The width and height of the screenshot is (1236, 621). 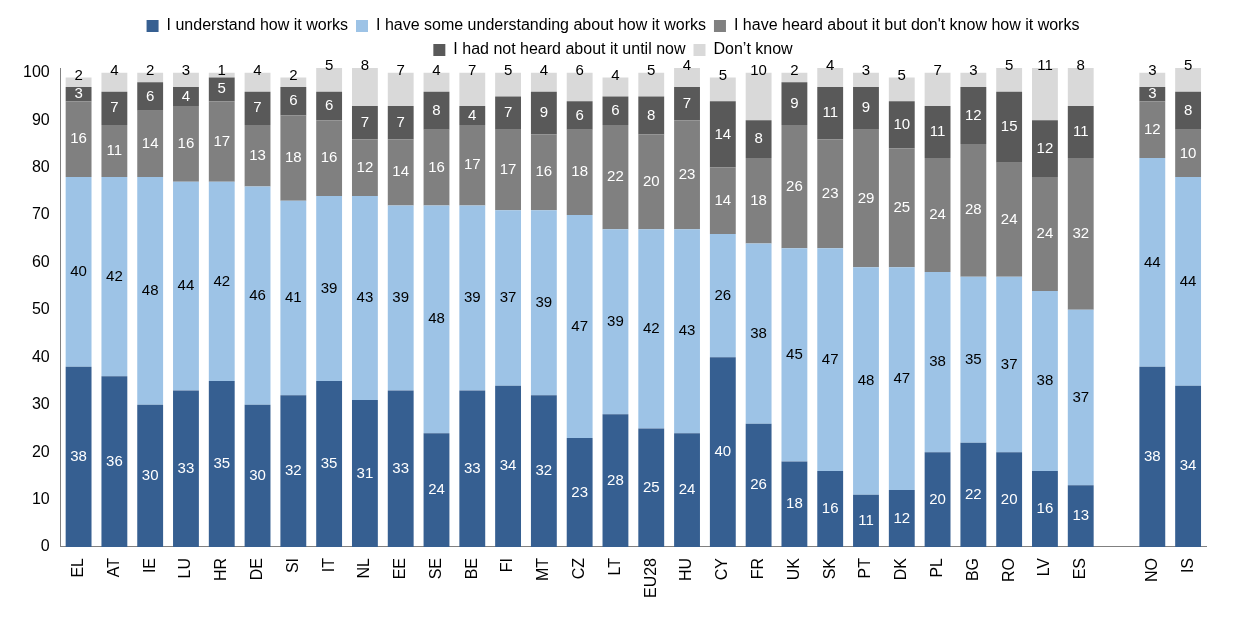 What do you see at coordinates (544, 112) in the screenshot?
I see `data-label: 9` at bounding box center [544, 112].